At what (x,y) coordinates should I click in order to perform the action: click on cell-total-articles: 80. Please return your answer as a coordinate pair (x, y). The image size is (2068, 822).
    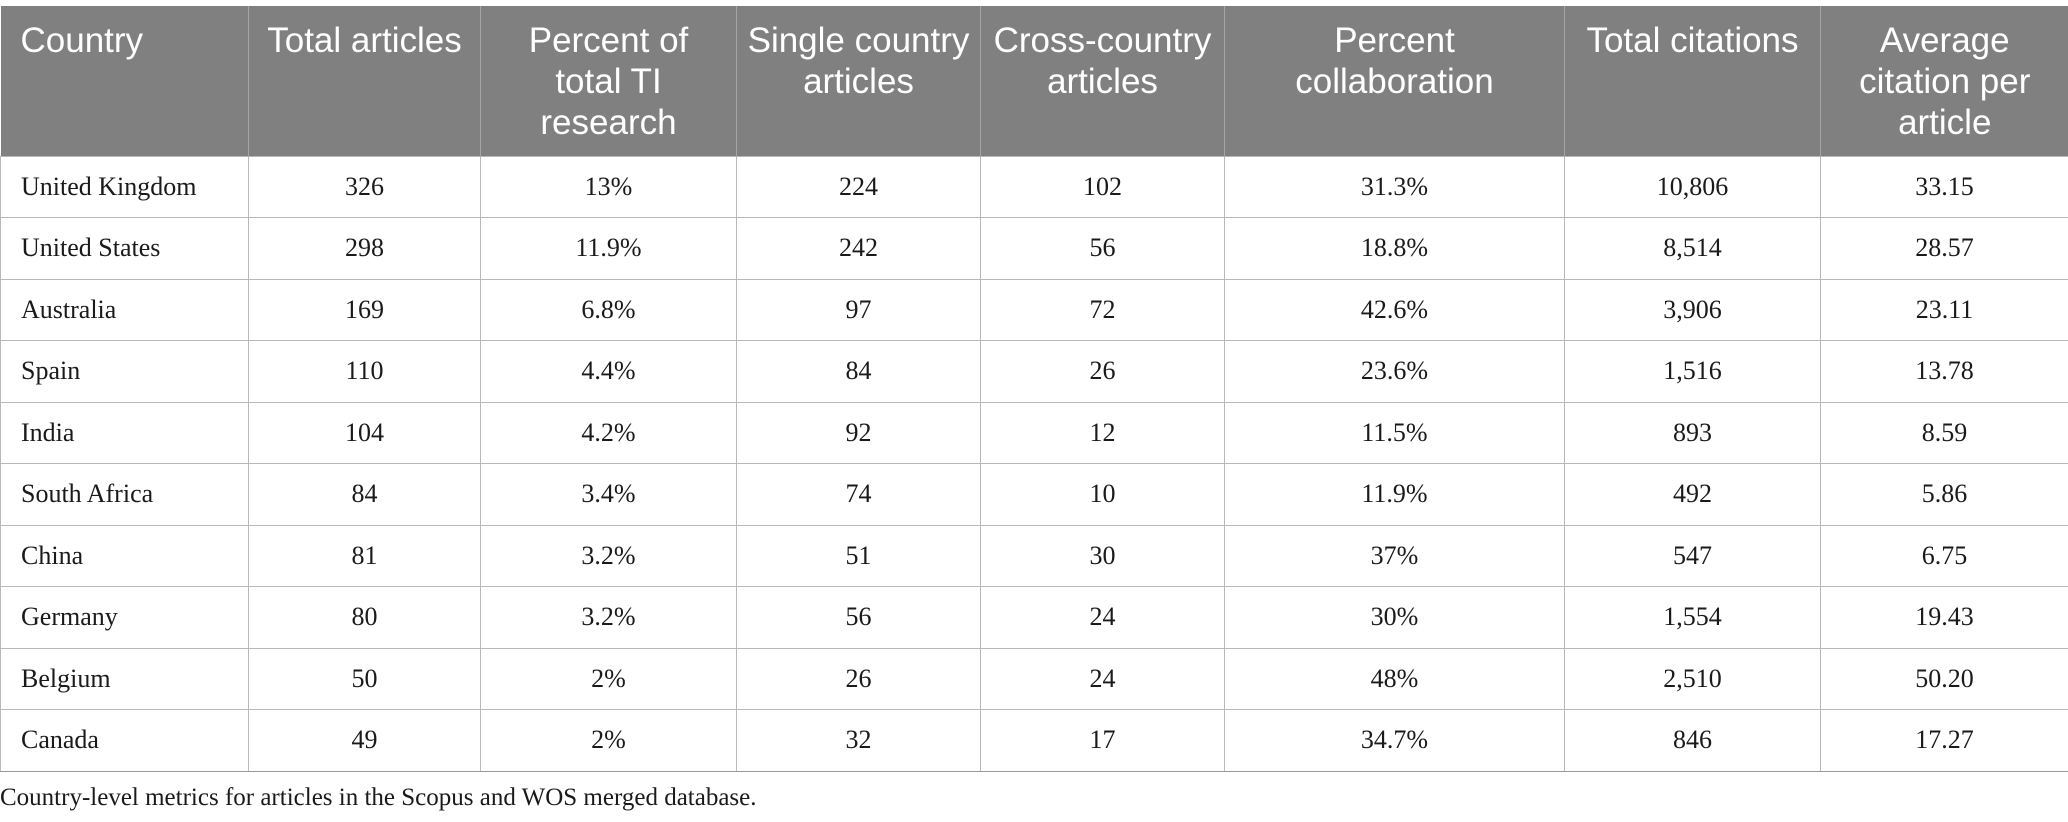
    Looking at the image, I should click on (364, 617).